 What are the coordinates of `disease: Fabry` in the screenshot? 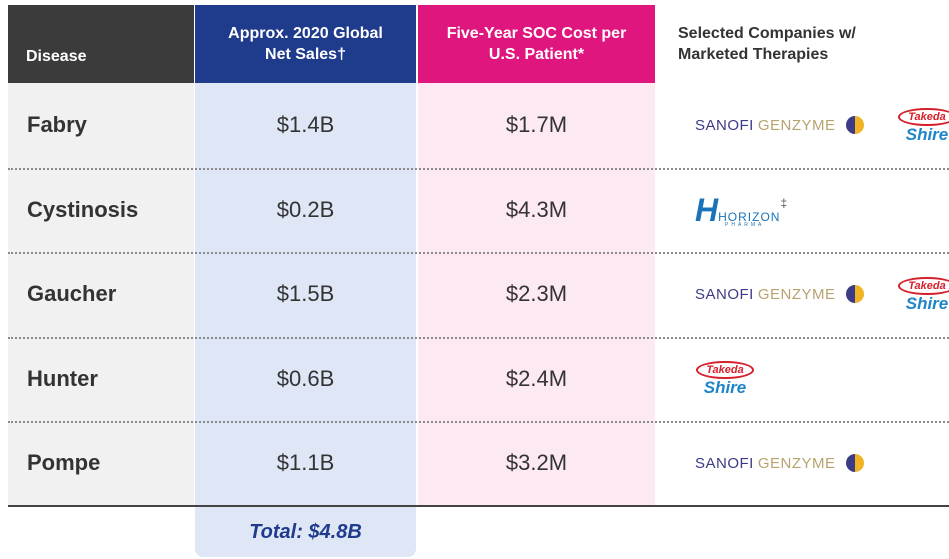 It's located at (57, 125).